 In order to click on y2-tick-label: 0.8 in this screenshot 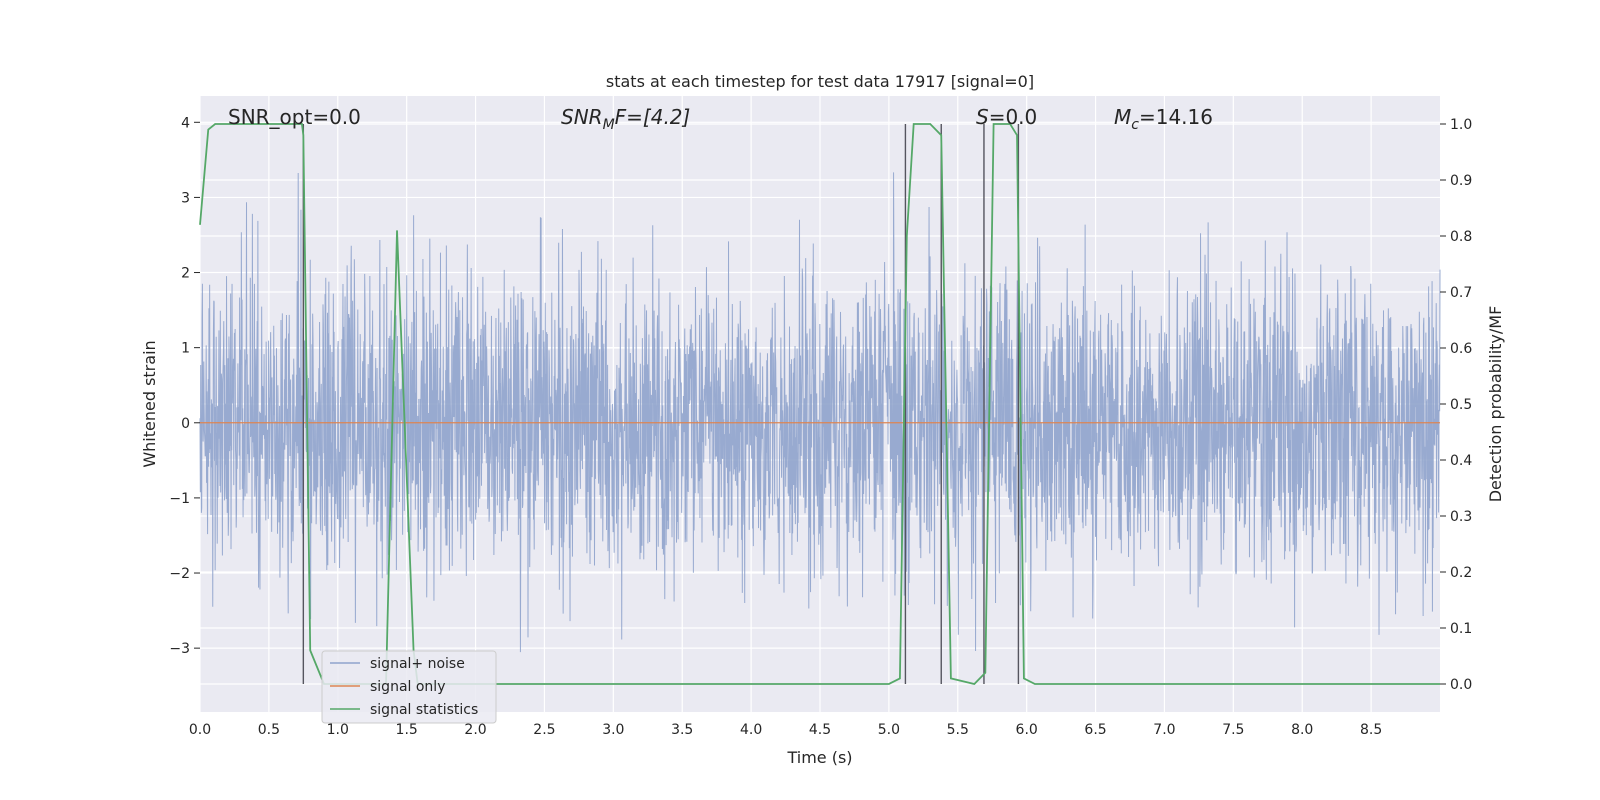, I will do `click(1461, 237)`.